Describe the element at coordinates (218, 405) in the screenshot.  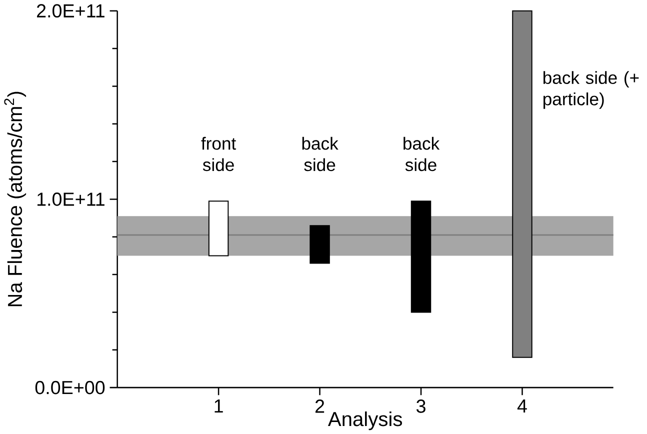
I see `x-tick-label: 1` at that location.